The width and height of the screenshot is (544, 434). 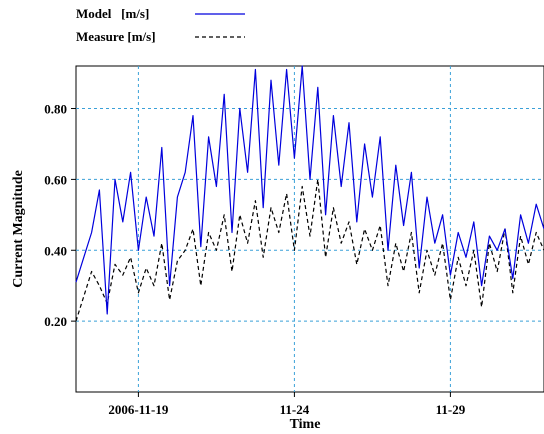 I want to click on x-tick-label: 11-29, so click(x=451, y=409).